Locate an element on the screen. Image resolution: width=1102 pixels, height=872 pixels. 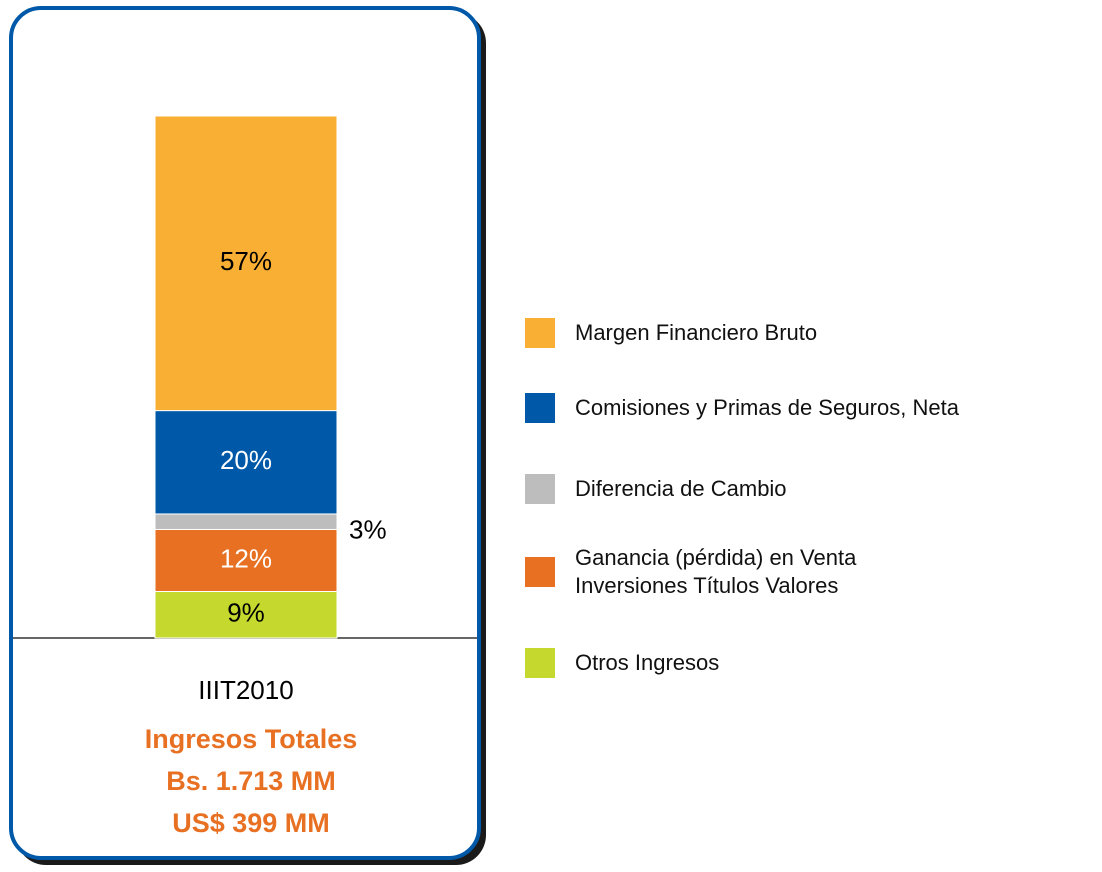
legend-label: Diferencia de Cambio is located at coordinates (681, 488).